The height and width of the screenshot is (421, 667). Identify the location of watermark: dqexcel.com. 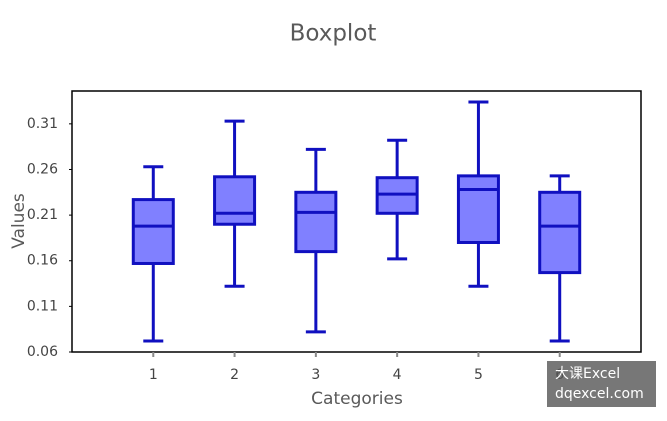
(599, 394).